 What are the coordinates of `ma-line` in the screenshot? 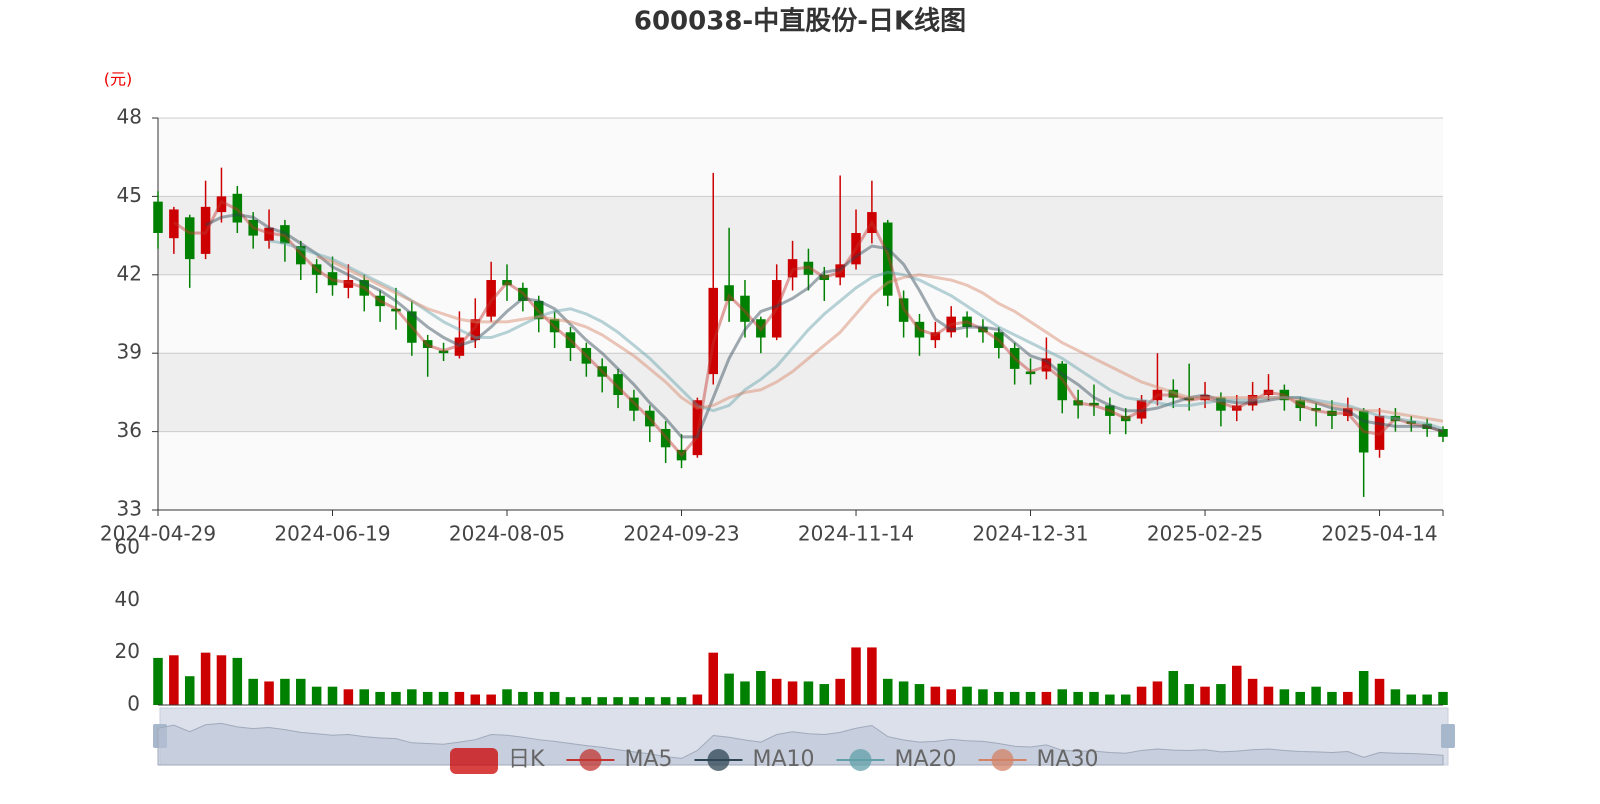 It's located at (880, 339).